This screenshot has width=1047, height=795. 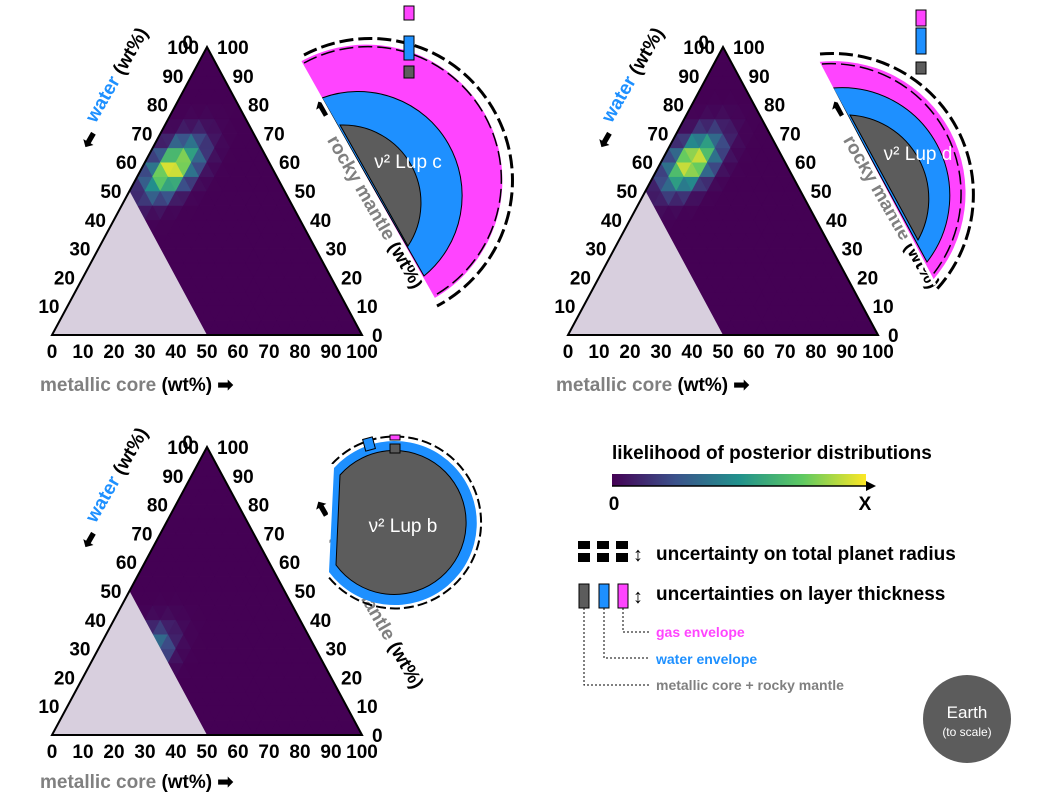 I want to click on rocky-mantle-tick-label: 10, so click(x=883, y=307).